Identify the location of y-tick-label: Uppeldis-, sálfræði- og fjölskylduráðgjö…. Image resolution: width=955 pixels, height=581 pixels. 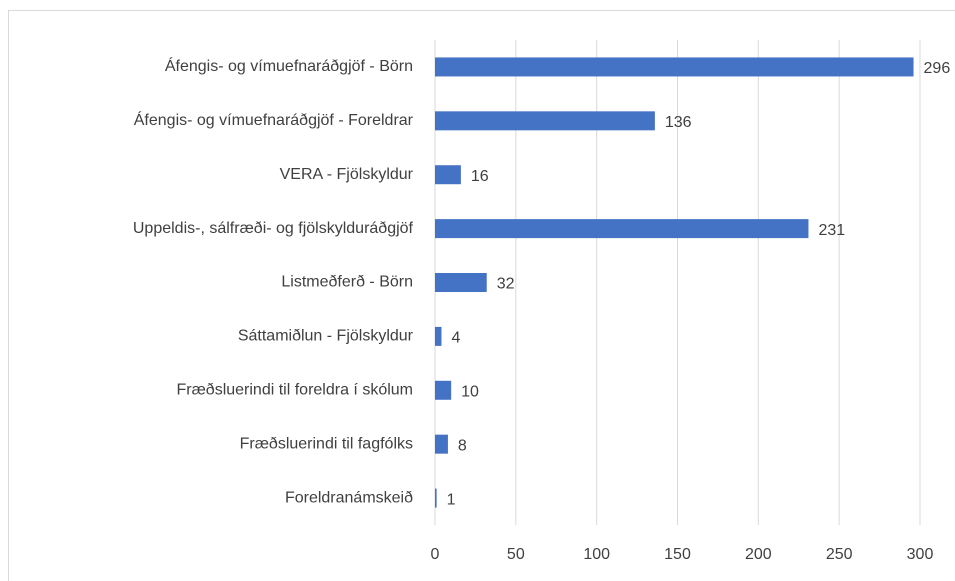
(273, 228).